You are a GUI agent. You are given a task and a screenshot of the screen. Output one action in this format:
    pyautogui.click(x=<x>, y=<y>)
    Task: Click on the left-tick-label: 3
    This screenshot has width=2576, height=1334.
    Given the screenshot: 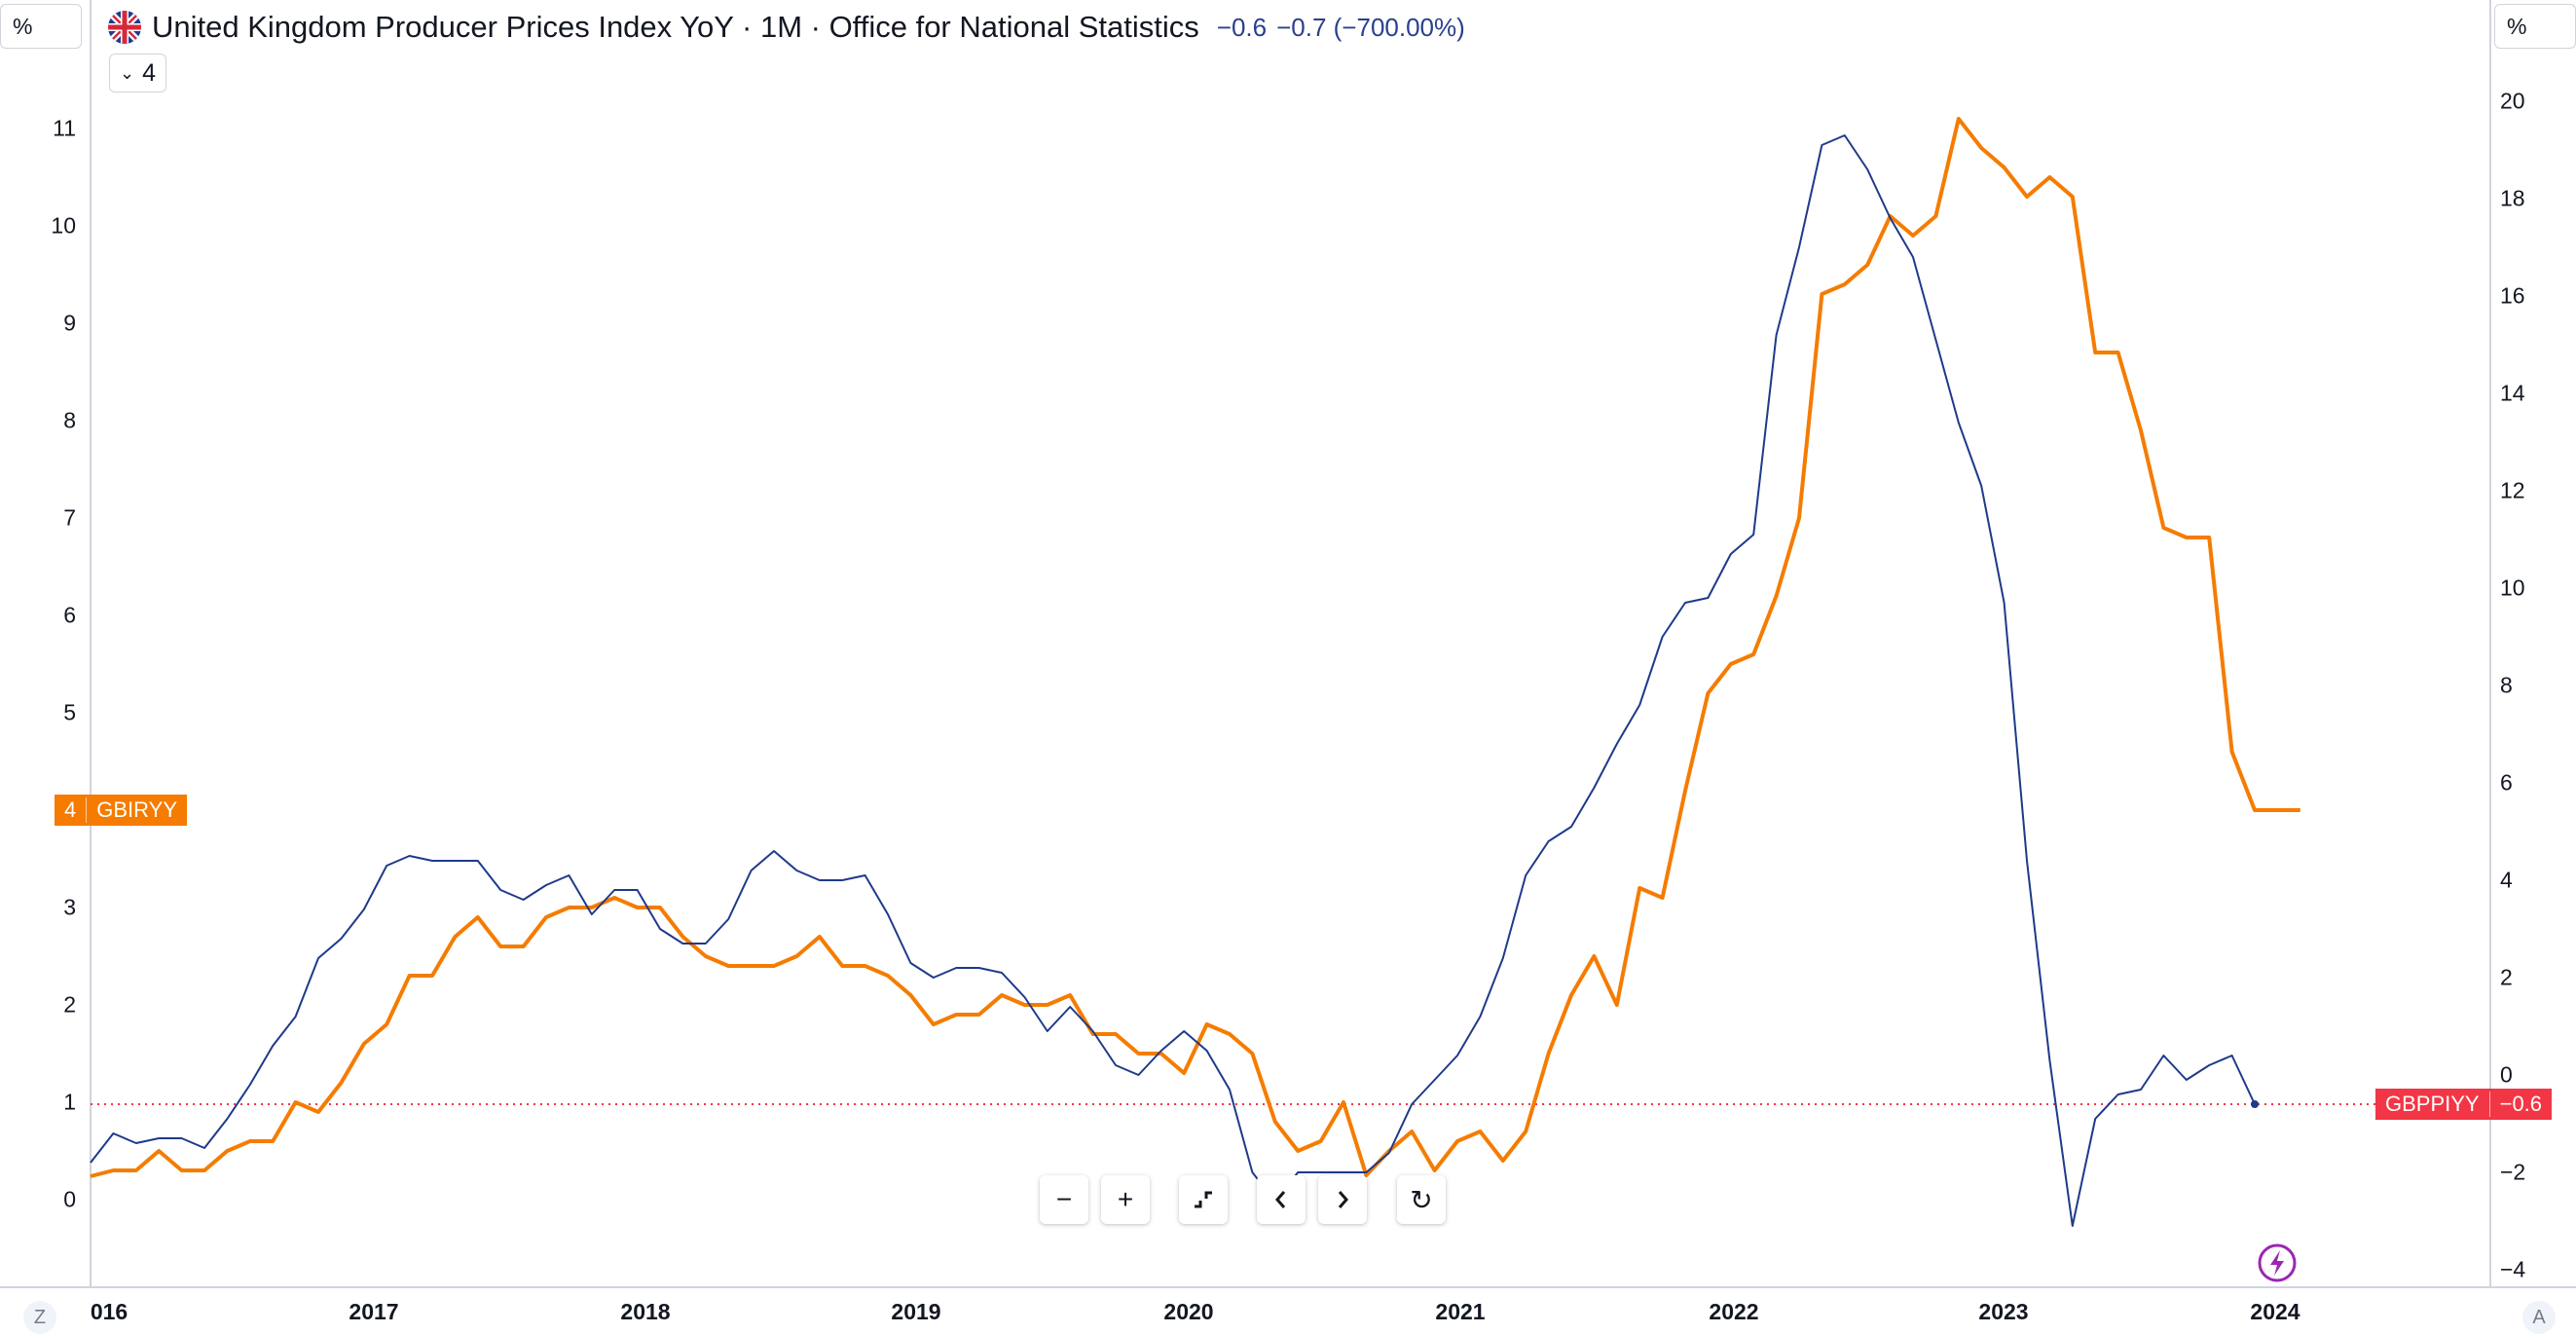 What is the action you would take?
    pyautogui.click(x=69, y=907)
    